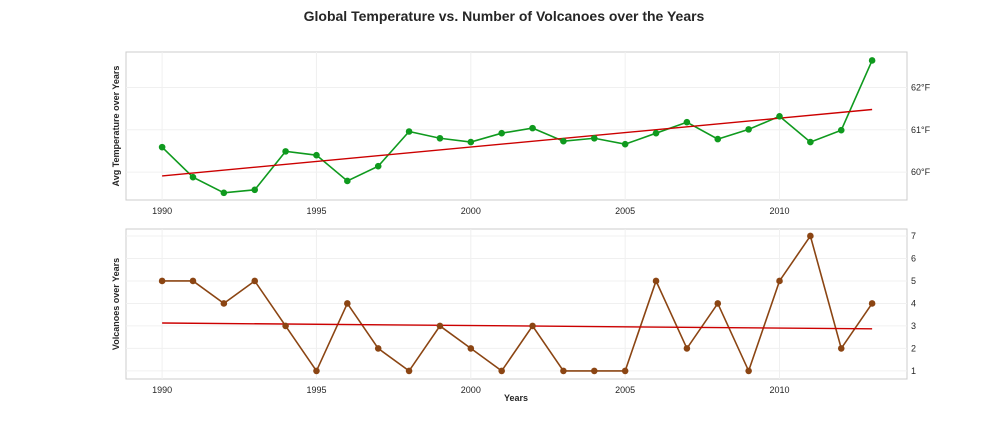 The height and width of the screenshot is (432, 1008). What do you see at coordinates (471, 211) in the screenshot?
I see `top-xtick-label: 2000` at bounding box center [471, 211].